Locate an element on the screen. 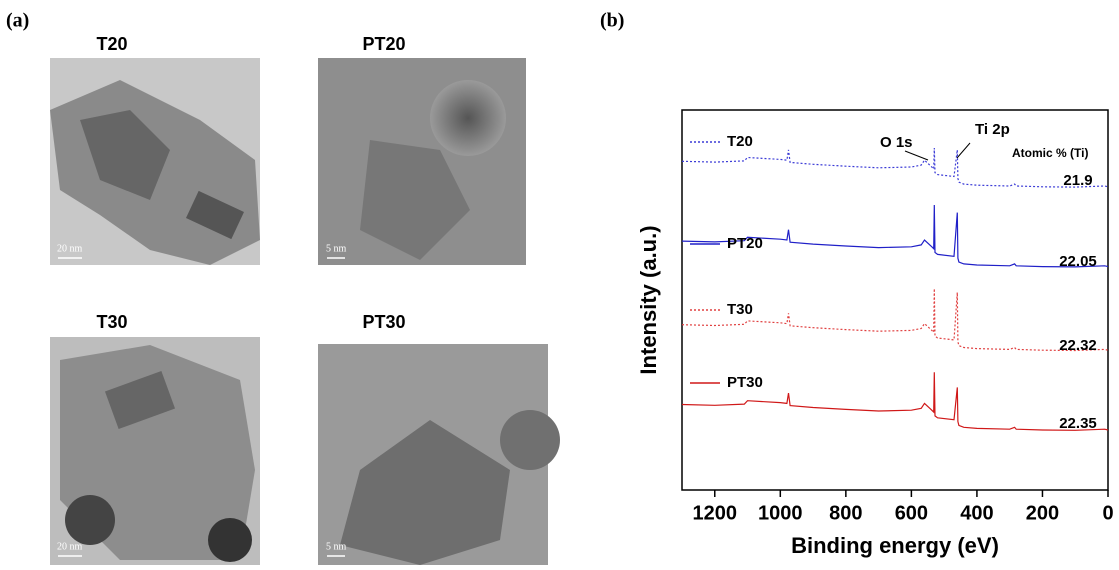 This screenshot has width=1119, height=570. annotation: O 1s is located at coordinates (896, 142).